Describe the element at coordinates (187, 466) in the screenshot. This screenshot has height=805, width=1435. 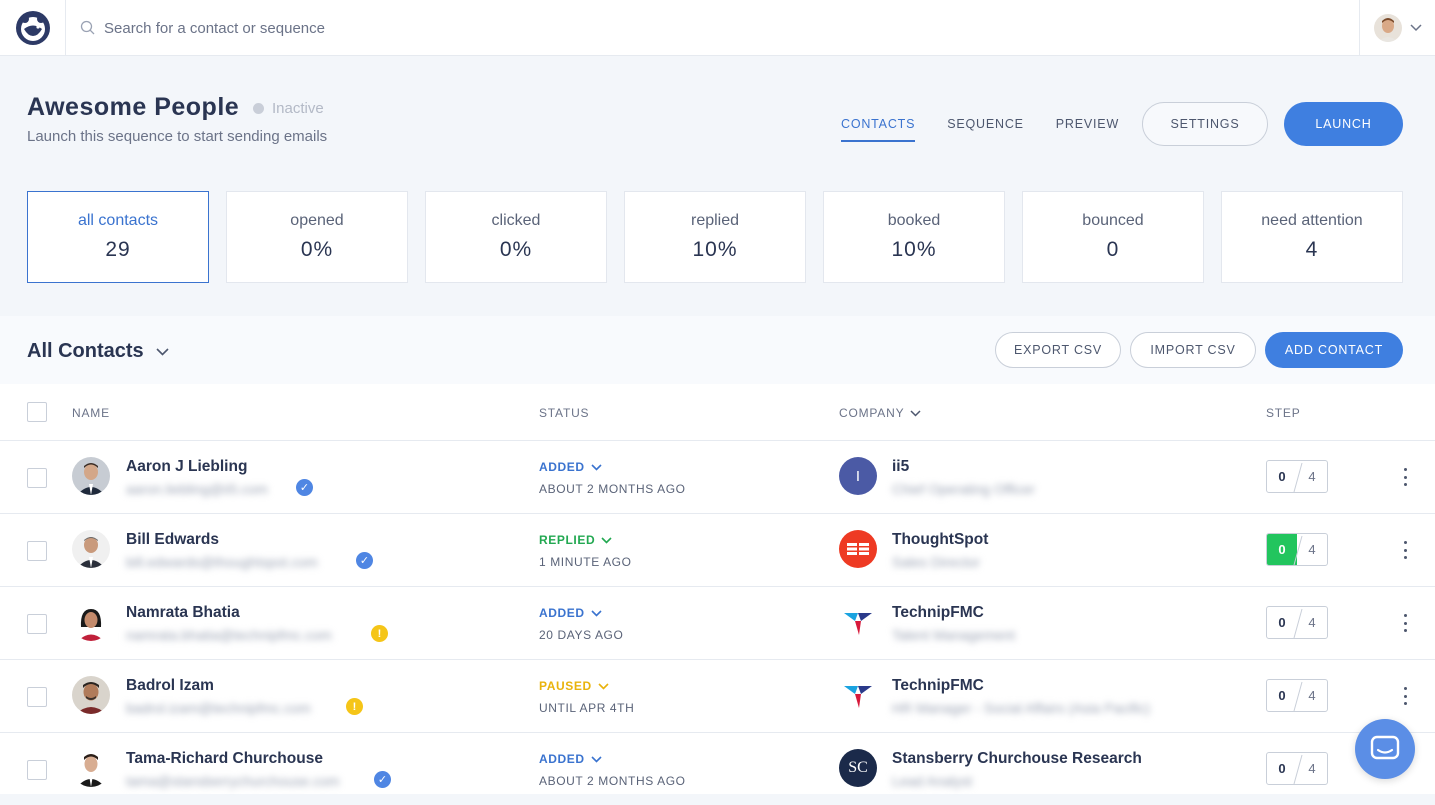
I see `contact-name: Aaron J Liebling` at that location.